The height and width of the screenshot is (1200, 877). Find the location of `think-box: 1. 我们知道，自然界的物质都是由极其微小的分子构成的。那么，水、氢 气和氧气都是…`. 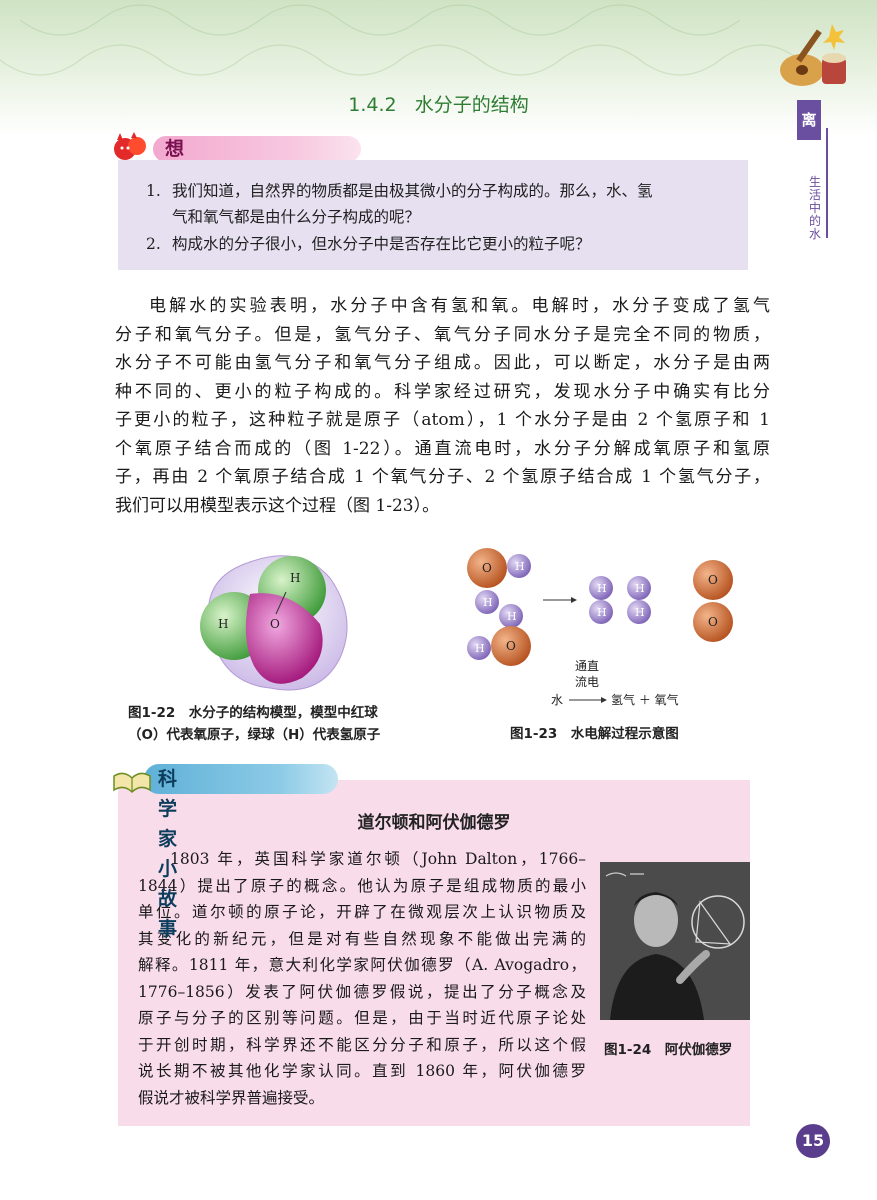

think-box: 1. 我们知道，自然界的物质都是由极其微小的分子构成的。那么，水、氢 气和氧气都是… is located at coordinates (433, 215).